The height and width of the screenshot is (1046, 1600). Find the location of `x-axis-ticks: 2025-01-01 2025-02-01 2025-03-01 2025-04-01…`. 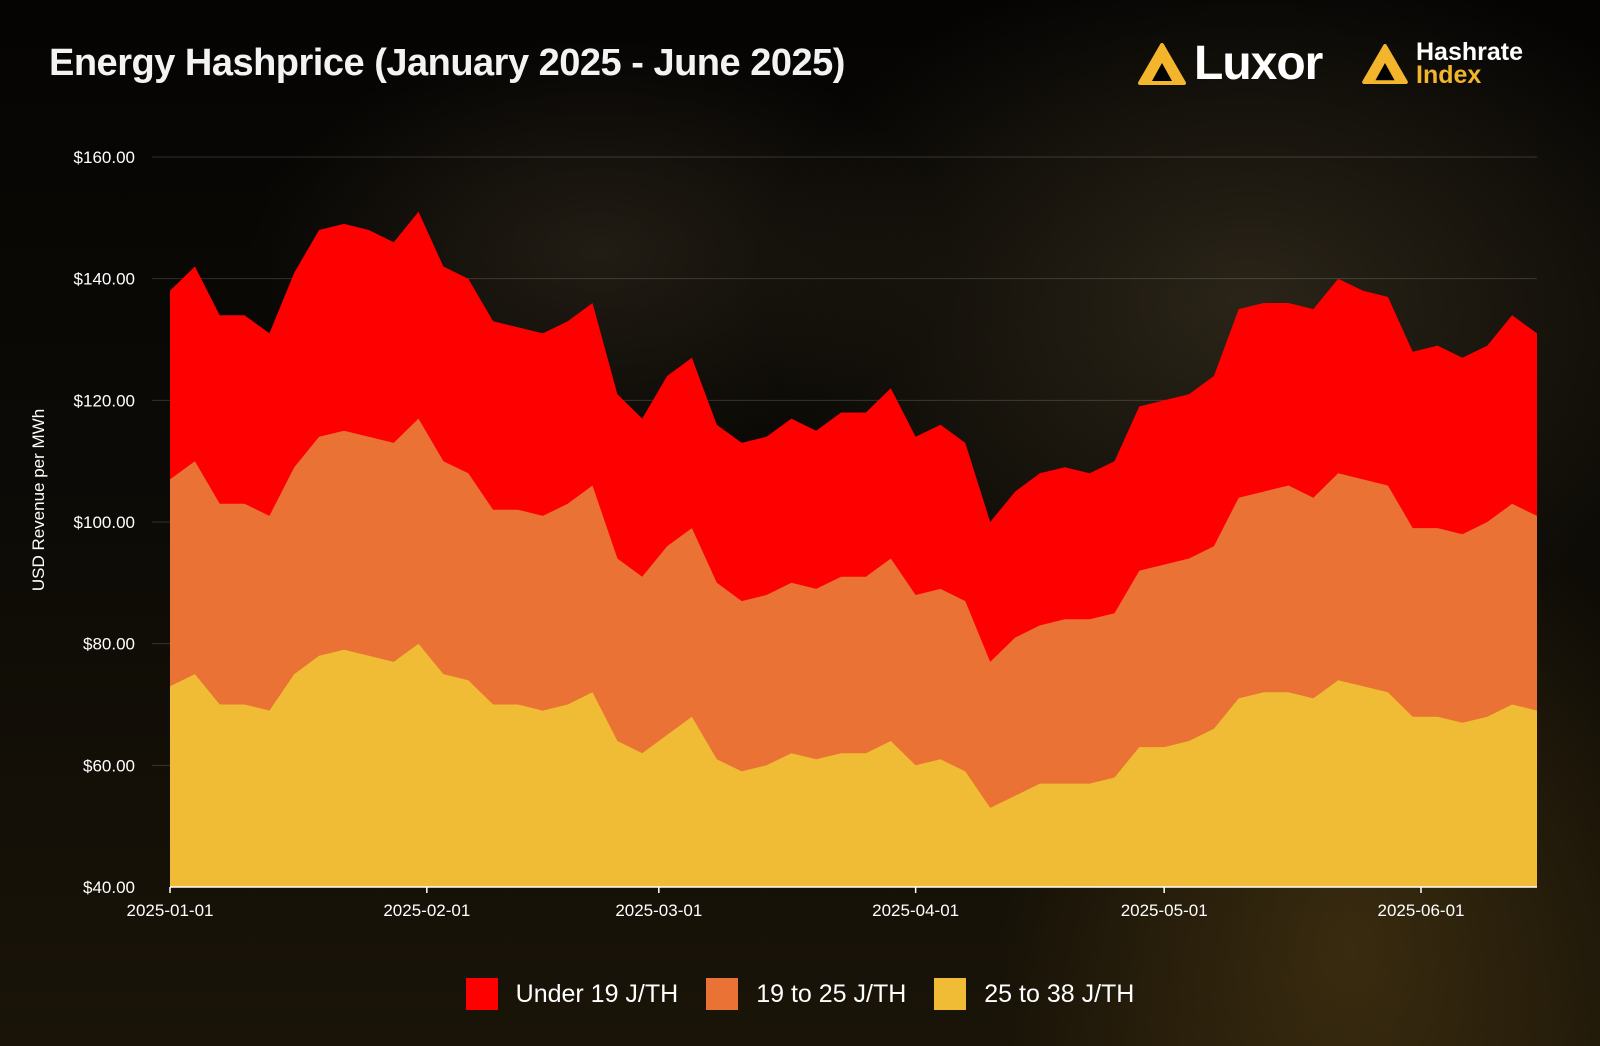

x-axis-ticks: 2025-01-01 2025-02-01 2025-03-01 2025-04-01… is located at coordinates (796, 903).